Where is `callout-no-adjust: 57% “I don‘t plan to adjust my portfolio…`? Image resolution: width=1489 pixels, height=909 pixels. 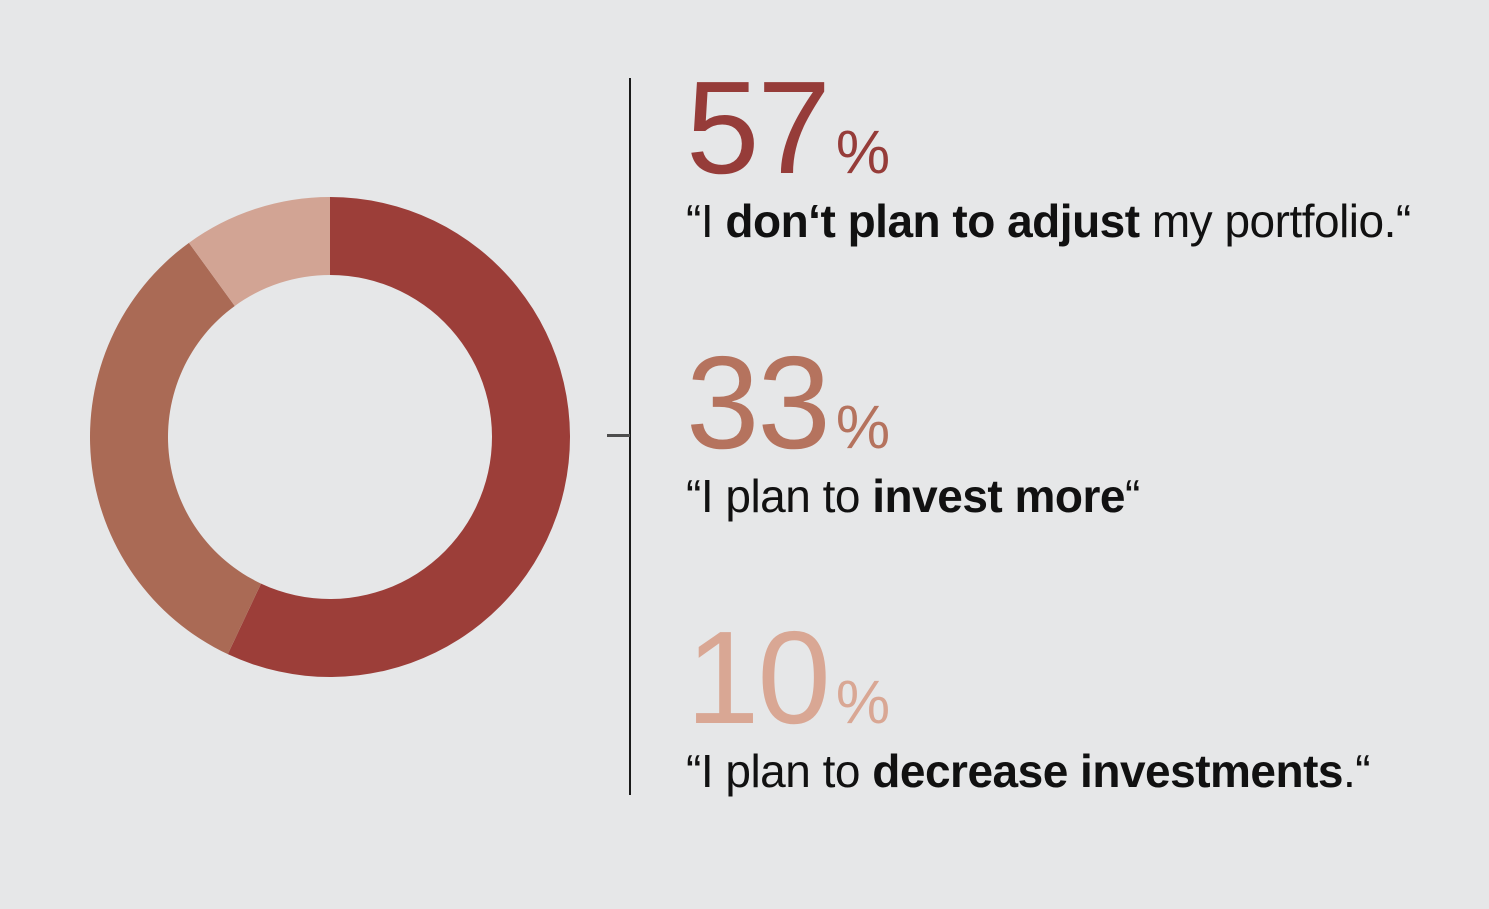
callout-no-adjust: 57% “I don‘t plan to adjust my portfolio… is located at coordinates (1048, 155).